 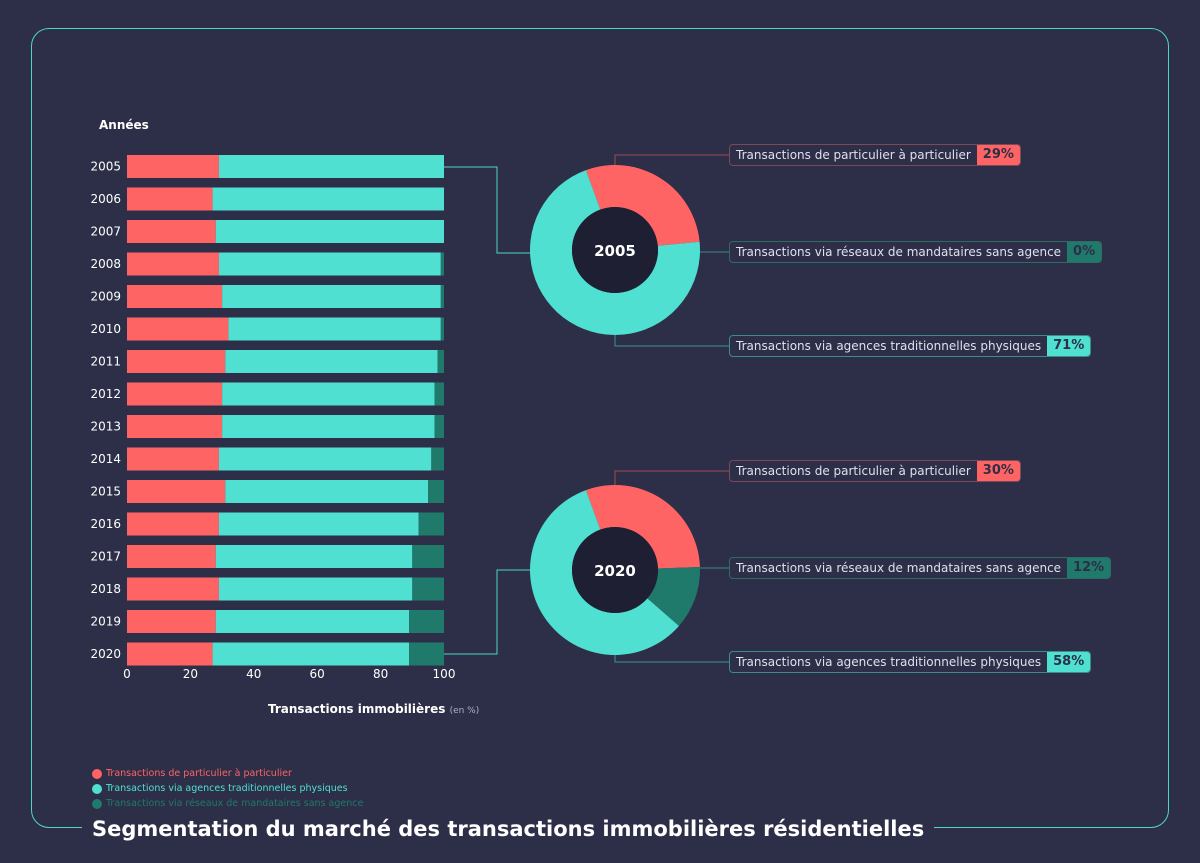 I want to click on bar-2009-particulier, so click(x=175, y=296).